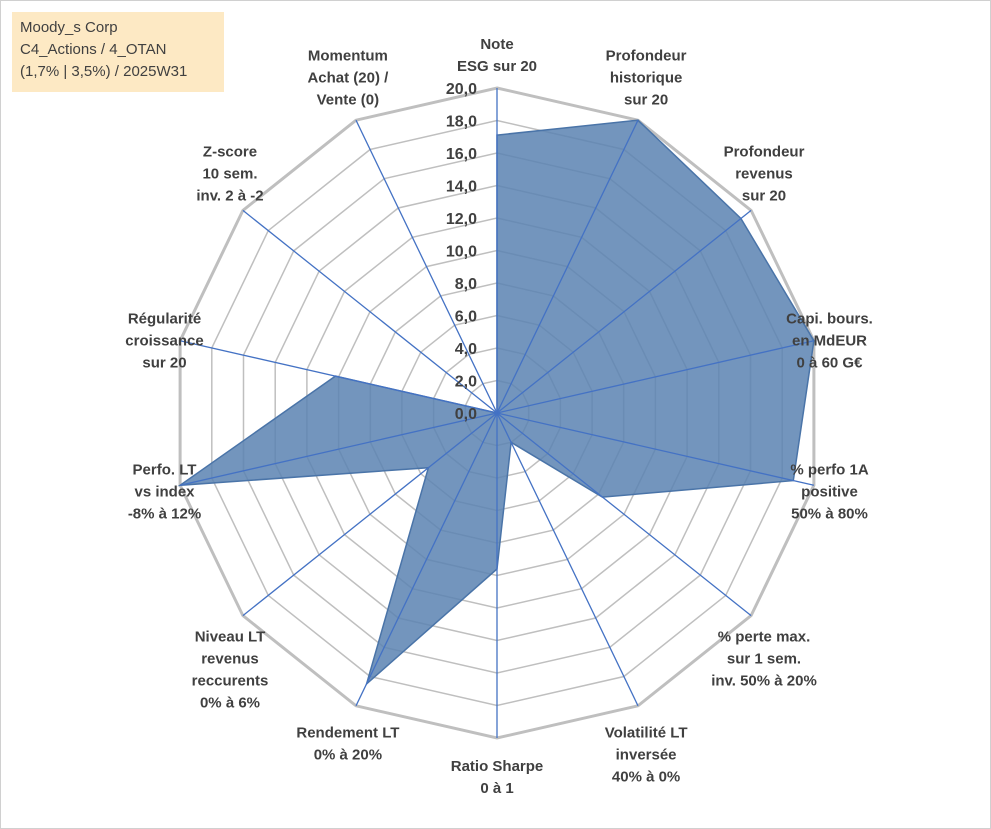 The height and width of the screenshot is (829, 991). Describe the element at coordinates (461, 219) in the screenshot. I see `tick-label: 12,0` at that location.